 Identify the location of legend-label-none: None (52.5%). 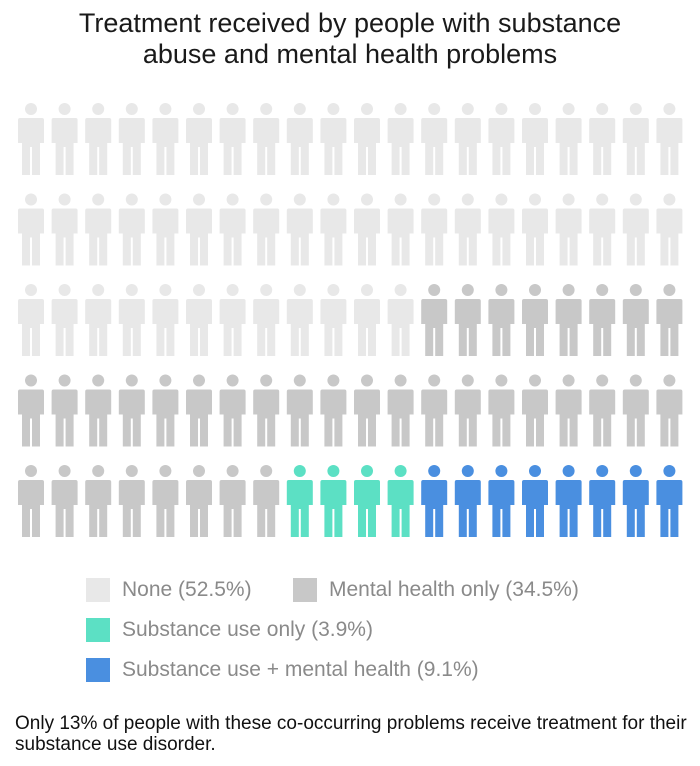
(187, 589).